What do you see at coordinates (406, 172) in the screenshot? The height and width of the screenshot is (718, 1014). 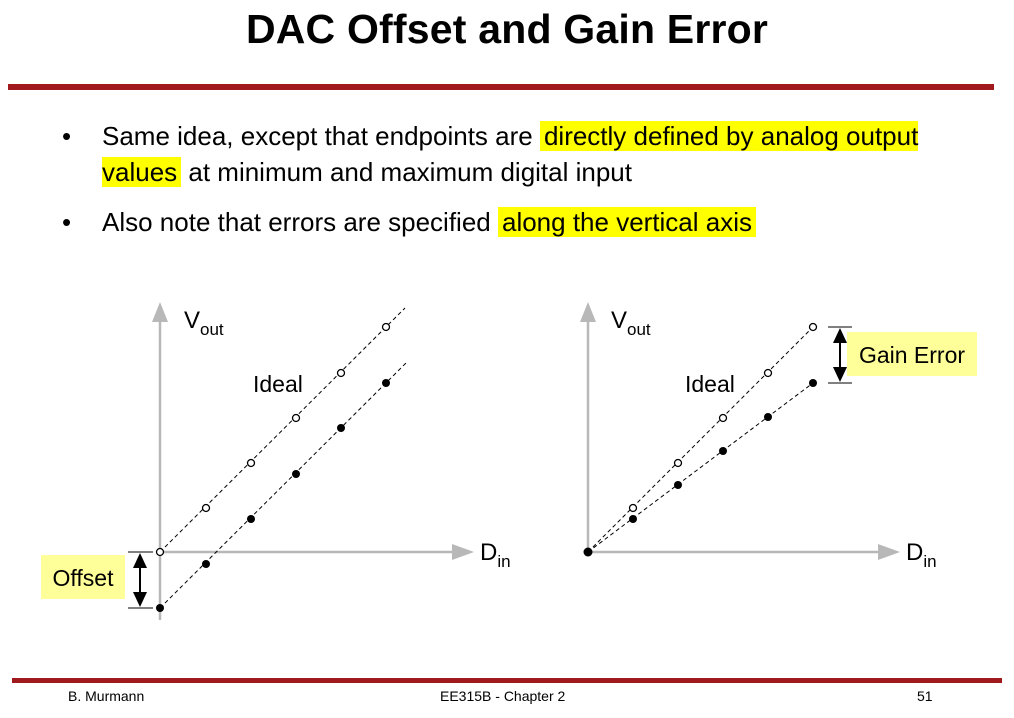 I see `bullet-1-text-end: at minimum and maximum digital input` at bounding box center [406, 172].